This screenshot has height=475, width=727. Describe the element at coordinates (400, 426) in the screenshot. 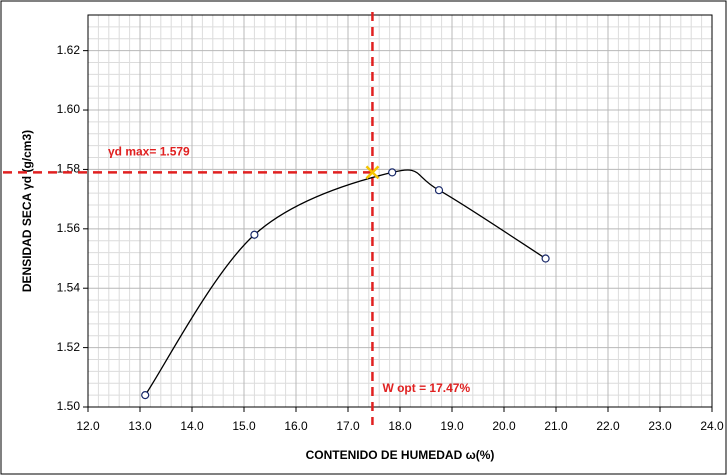

I see `x-tick-label: 18.0` at that location.